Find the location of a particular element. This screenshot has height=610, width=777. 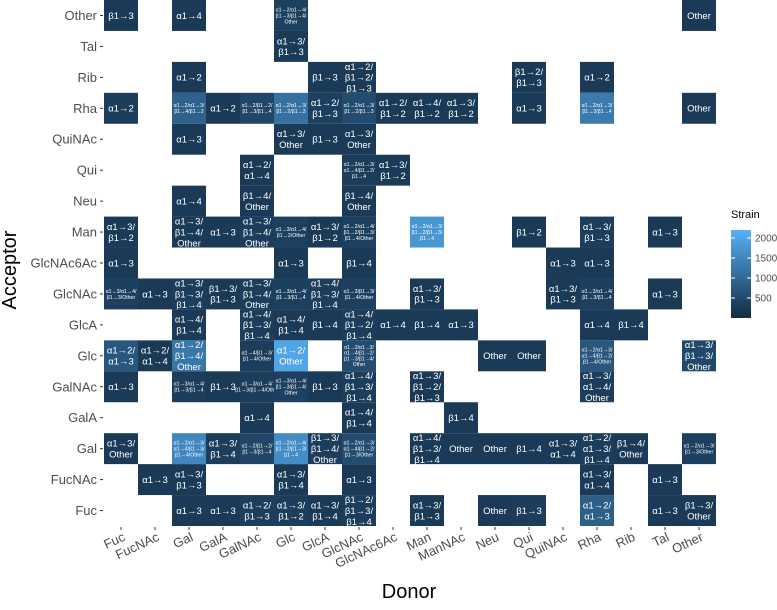

heatmap-cell: α1→2/α1→3/α1→4/β1→2/β1→3/β1→4/Other is located at coordinates (359, 356).